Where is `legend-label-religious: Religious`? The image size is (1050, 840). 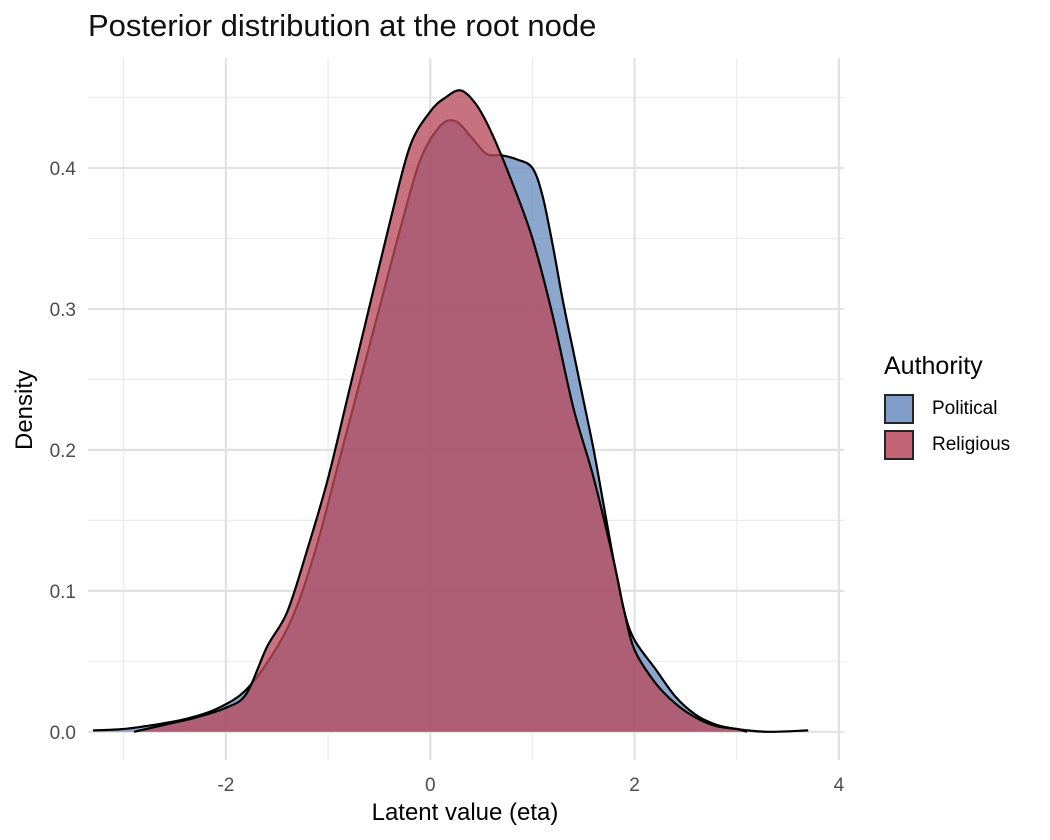 legend-label-religious: Religious is located at coordinates (971, 444).